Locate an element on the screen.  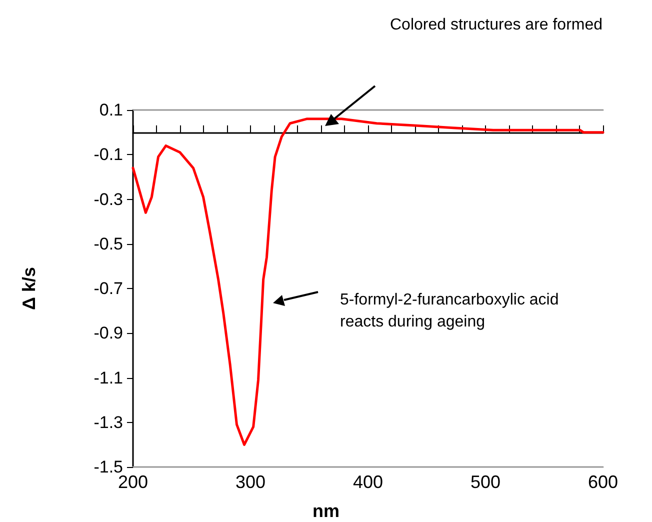
y-tick-label: -0.9 is located at coordinates (108, 333).